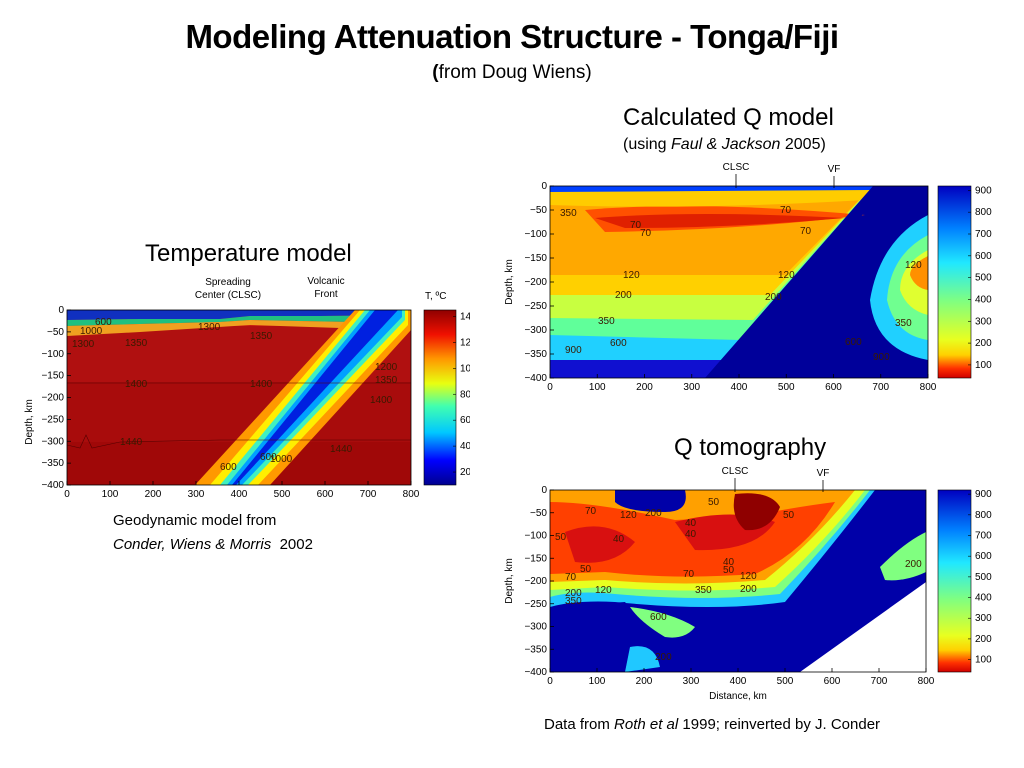 The height and width of the screenshot is (768, 1024). What do you see at coordinates (779, 724) in the screenshot?
I see `qtomo-credit-post: 1999; reinverted by J. Conder` at bounding box center [779, 724].